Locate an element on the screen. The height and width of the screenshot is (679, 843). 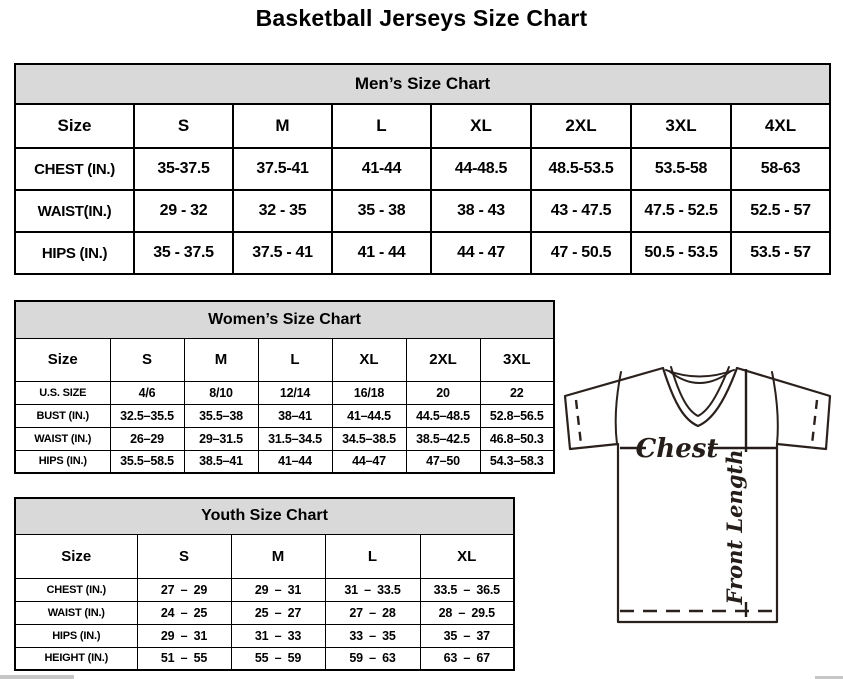
size-cell: 35.5–38 is located at coordinates (221, 415).